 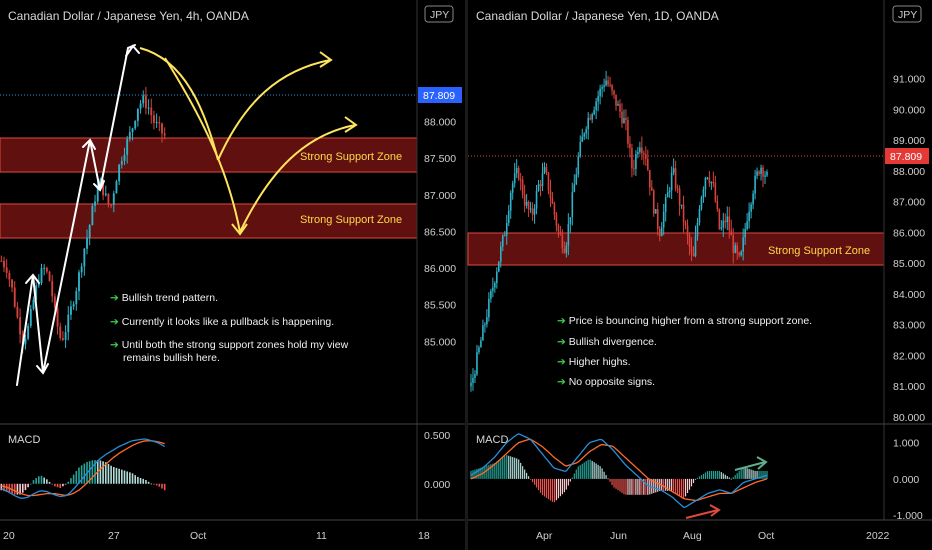 What do you see at coordinates (909, 264) in the screenshot?
I see `price-tick-label: 85.000` at bounding box center [909, 264].